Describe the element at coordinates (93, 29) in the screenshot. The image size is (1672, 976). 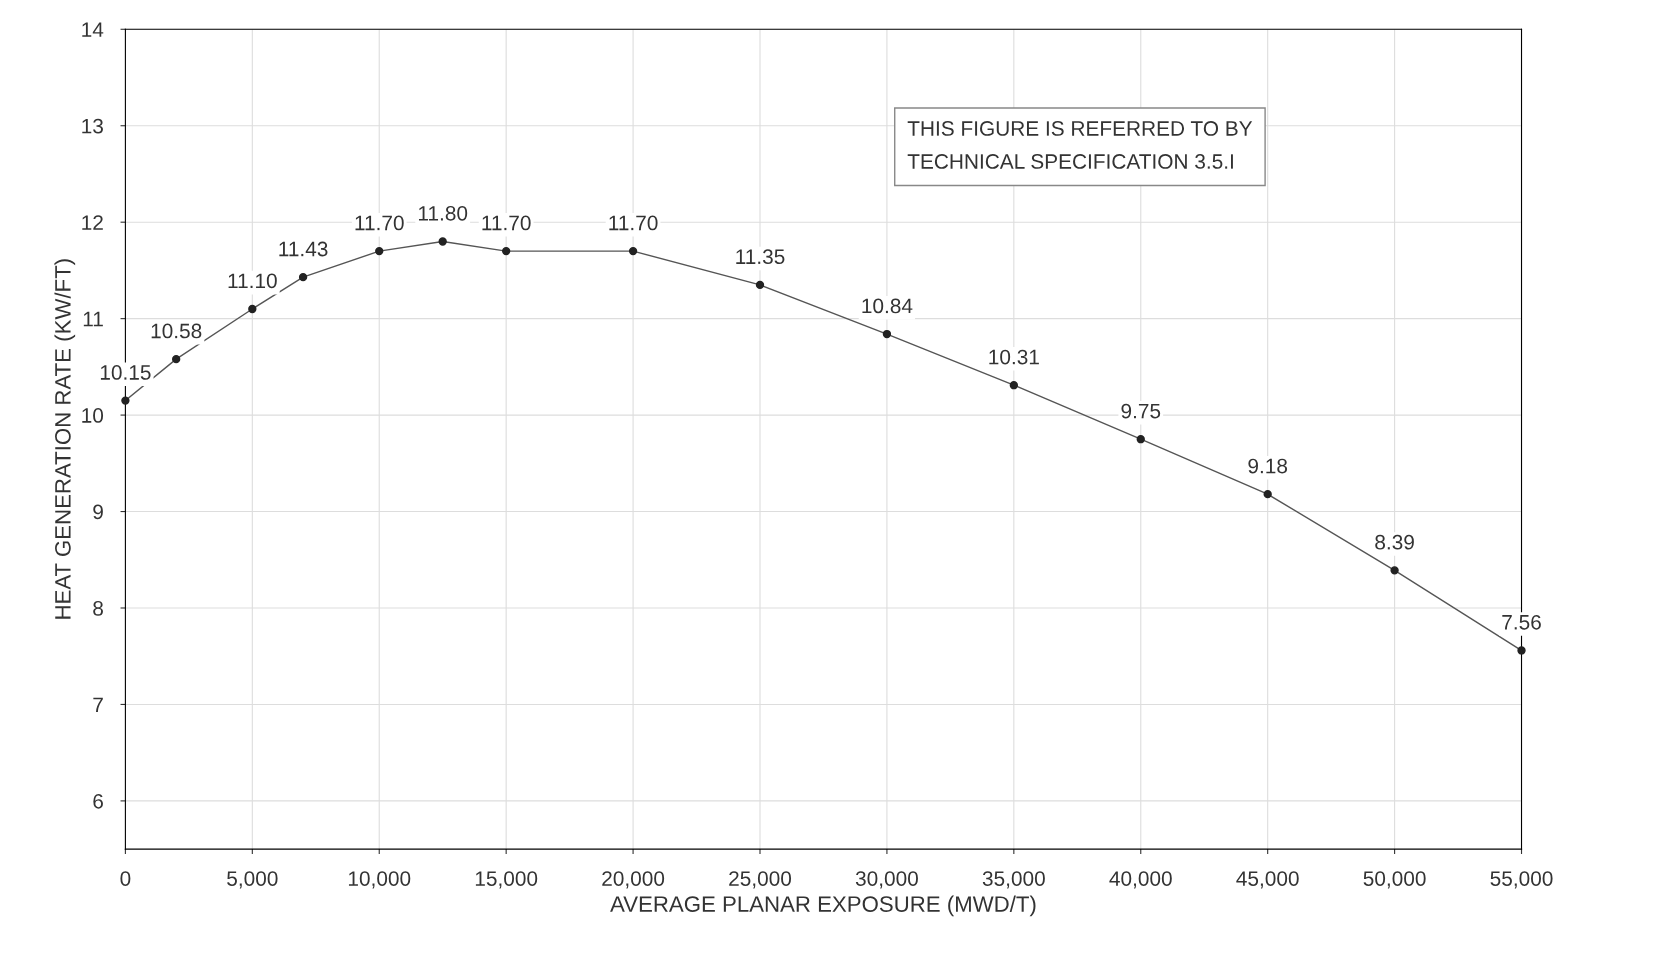
I see `y-tick-label: 14` at that location.